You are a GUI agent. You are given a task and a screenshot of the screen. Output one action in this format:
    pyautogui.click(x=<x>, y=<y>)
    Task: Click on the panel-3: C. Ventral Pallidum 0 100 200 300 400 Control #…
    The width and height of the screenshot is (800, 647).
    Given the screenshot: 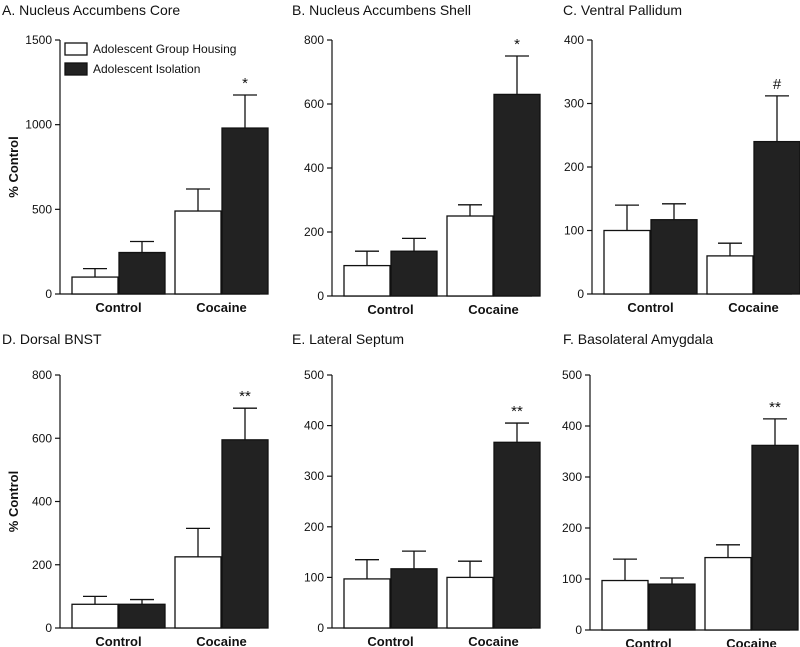 What is the action you would take?
    pyautogui.click(x=681, y=158)
    